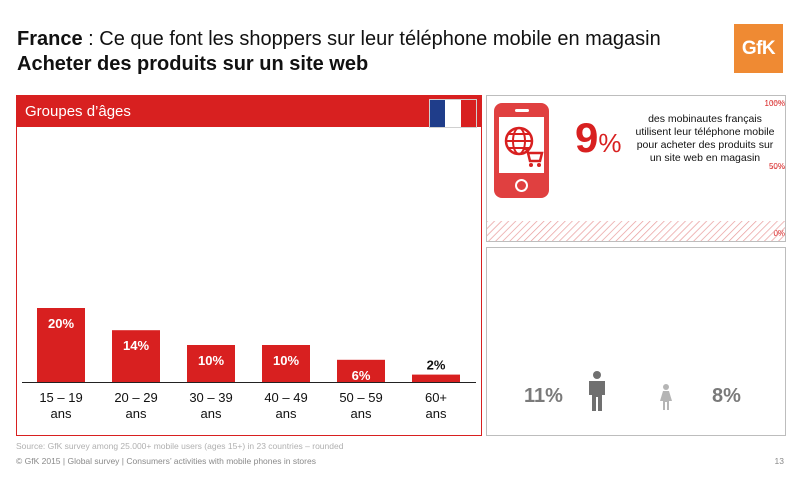  Describe the element at coordinates (438, 113) in the screenshot. I see `flag-blue` at that location.